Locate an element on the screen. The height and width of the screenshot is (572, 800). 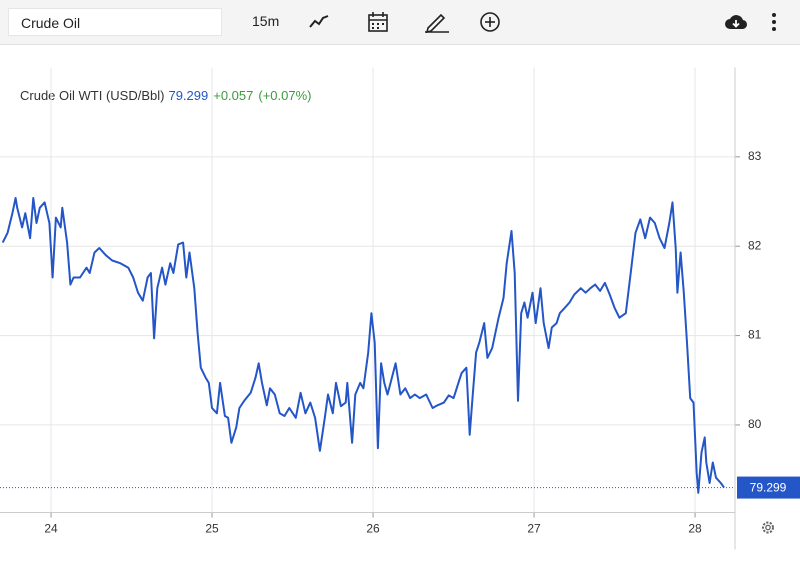
x-tick-label: 27 is located at coordinates (534, 529).